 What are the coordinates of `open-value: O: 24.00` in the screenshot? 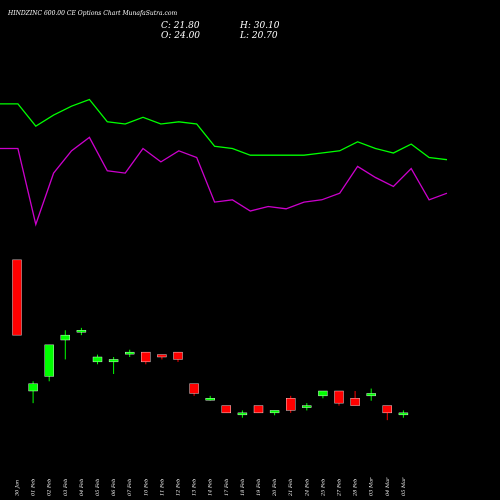 It's located at (181, 36).